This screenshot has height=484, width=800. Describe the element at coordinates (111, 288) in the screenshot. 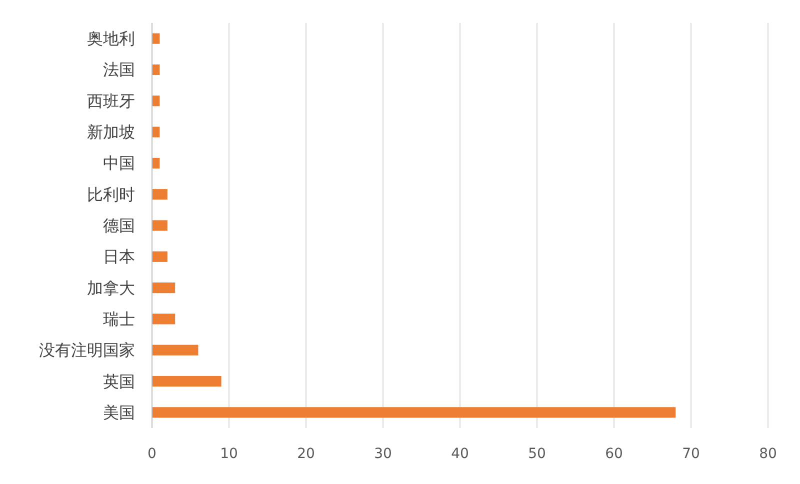

I see `y-tick-label: 加拿大` at that location.